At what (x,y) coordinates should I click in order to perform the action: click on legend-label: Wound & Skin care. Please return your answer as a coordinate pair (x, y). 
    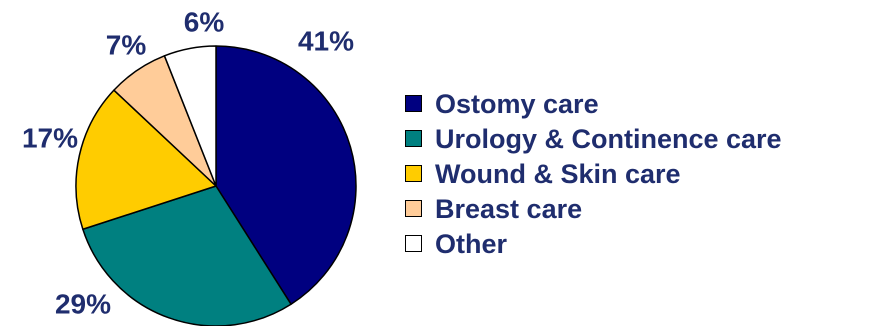
    Looking at the image, I should click on (558, 174).